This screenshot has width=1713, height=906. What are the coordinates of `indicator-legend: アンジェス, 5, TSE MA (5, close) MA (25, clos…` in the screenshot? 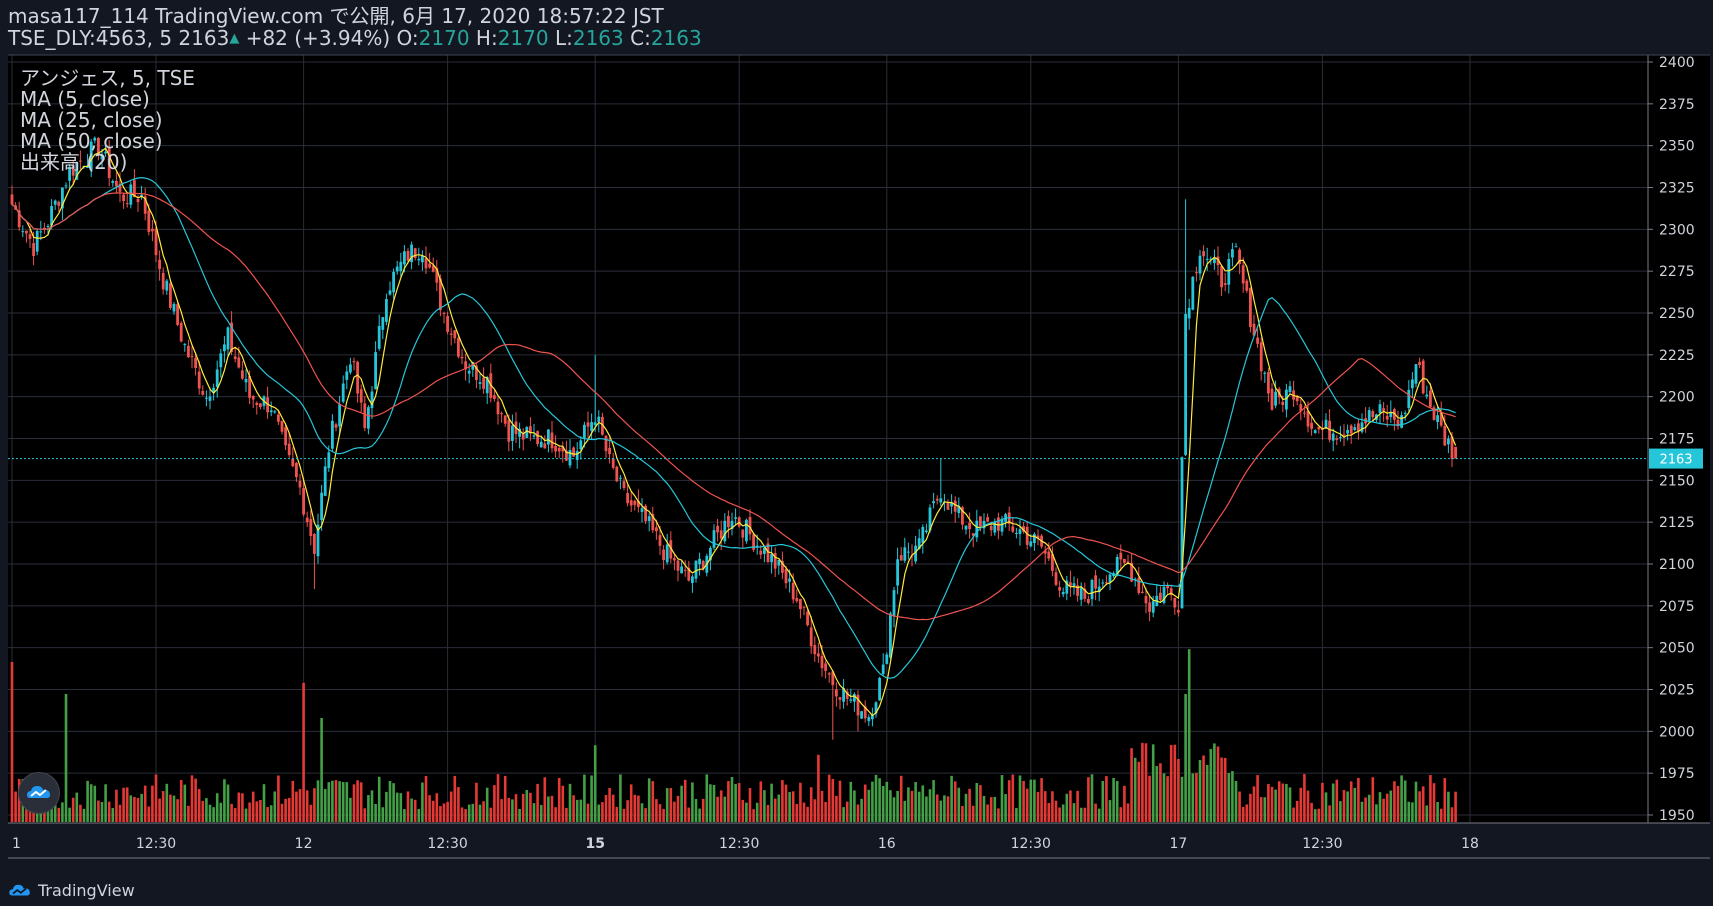 It's located at (107, 120).